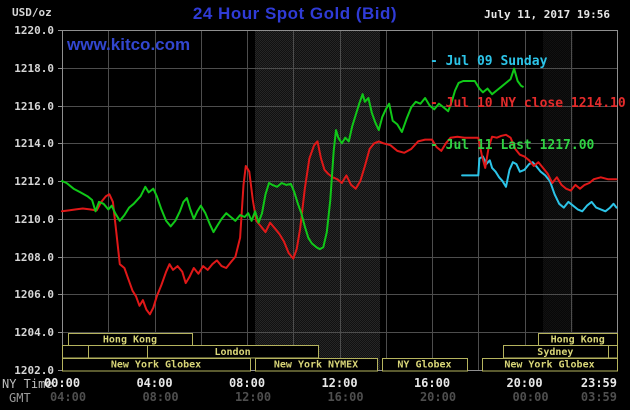 This screenshot has width=630, height=410. I want to click on series-line-jul-09-sunday, so click(539, 184).